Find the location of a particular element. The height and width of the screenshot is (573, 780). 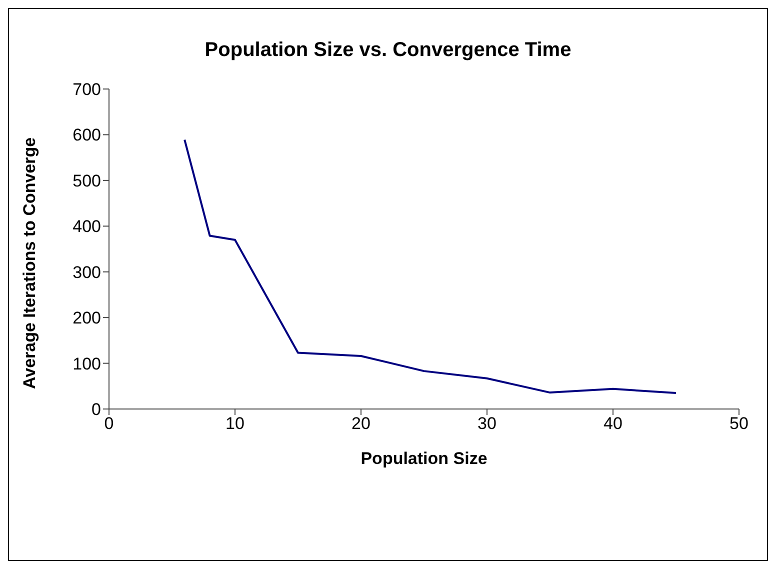

x-tick-label: 10 is located at coordinates (235, 424).